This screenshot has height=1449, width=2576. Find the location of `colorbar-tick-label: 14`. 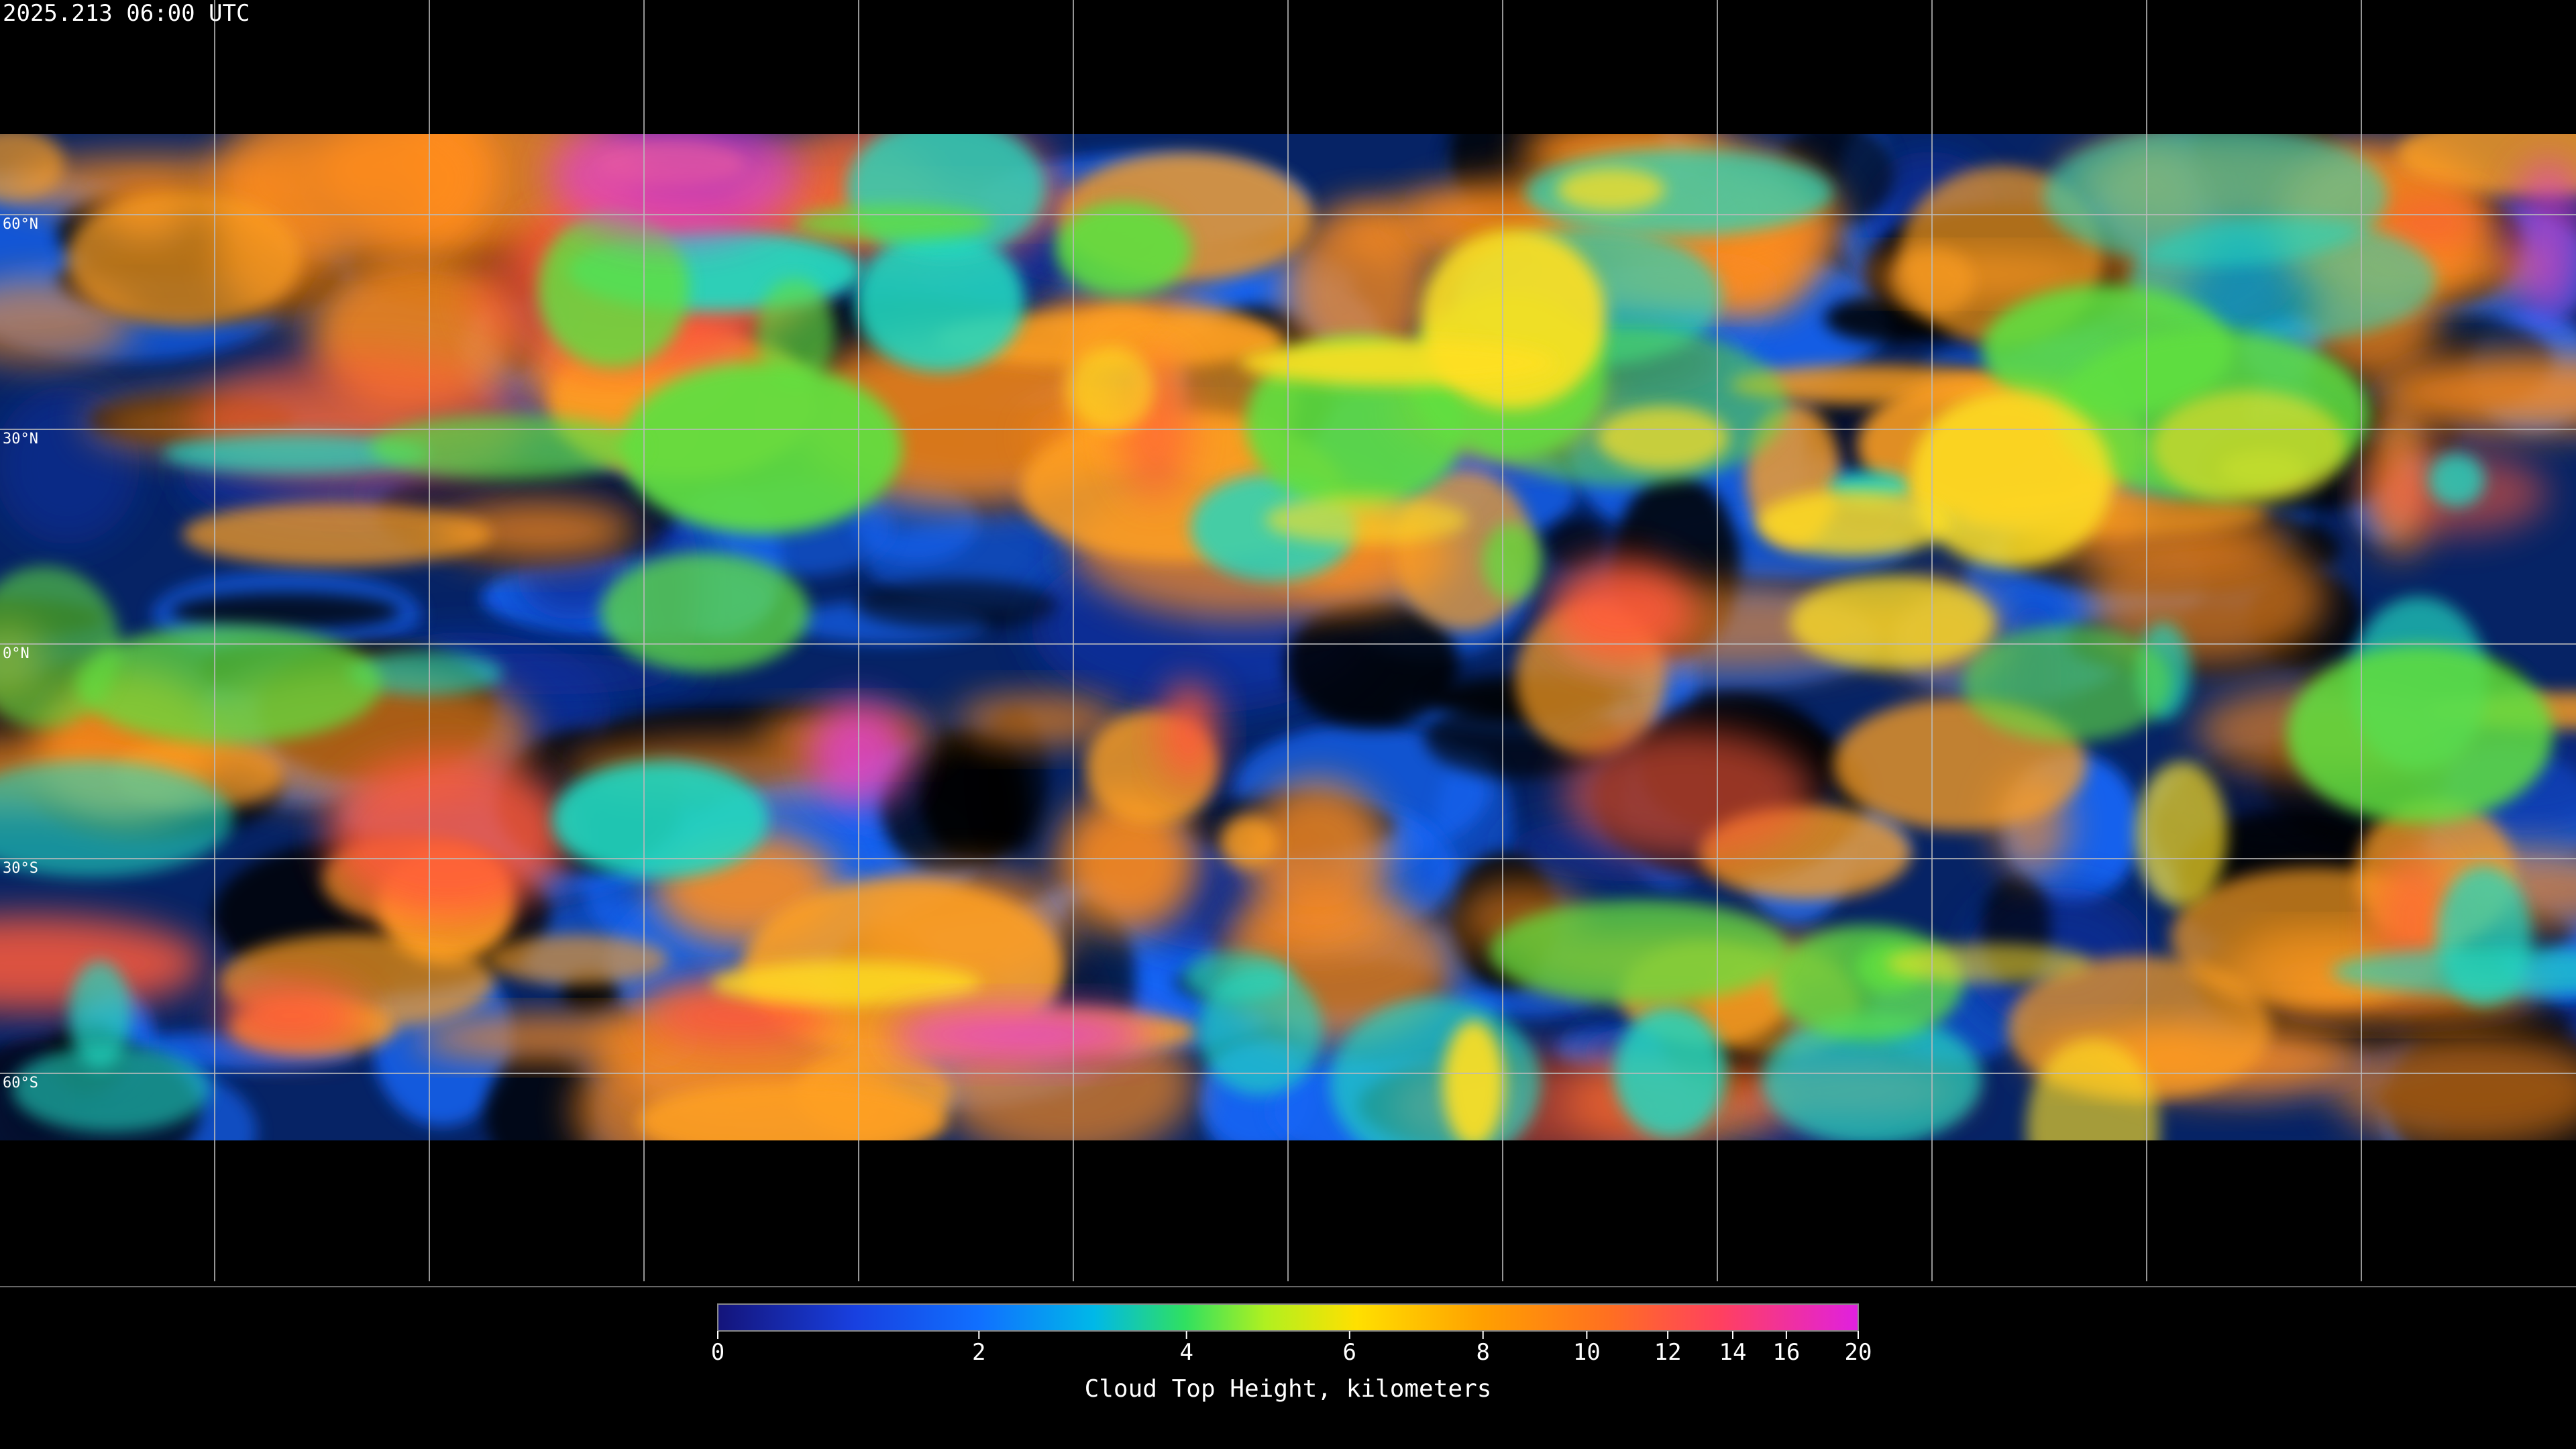

colorbar-tick-label: 14 is located at coordinates (1733, 1352).